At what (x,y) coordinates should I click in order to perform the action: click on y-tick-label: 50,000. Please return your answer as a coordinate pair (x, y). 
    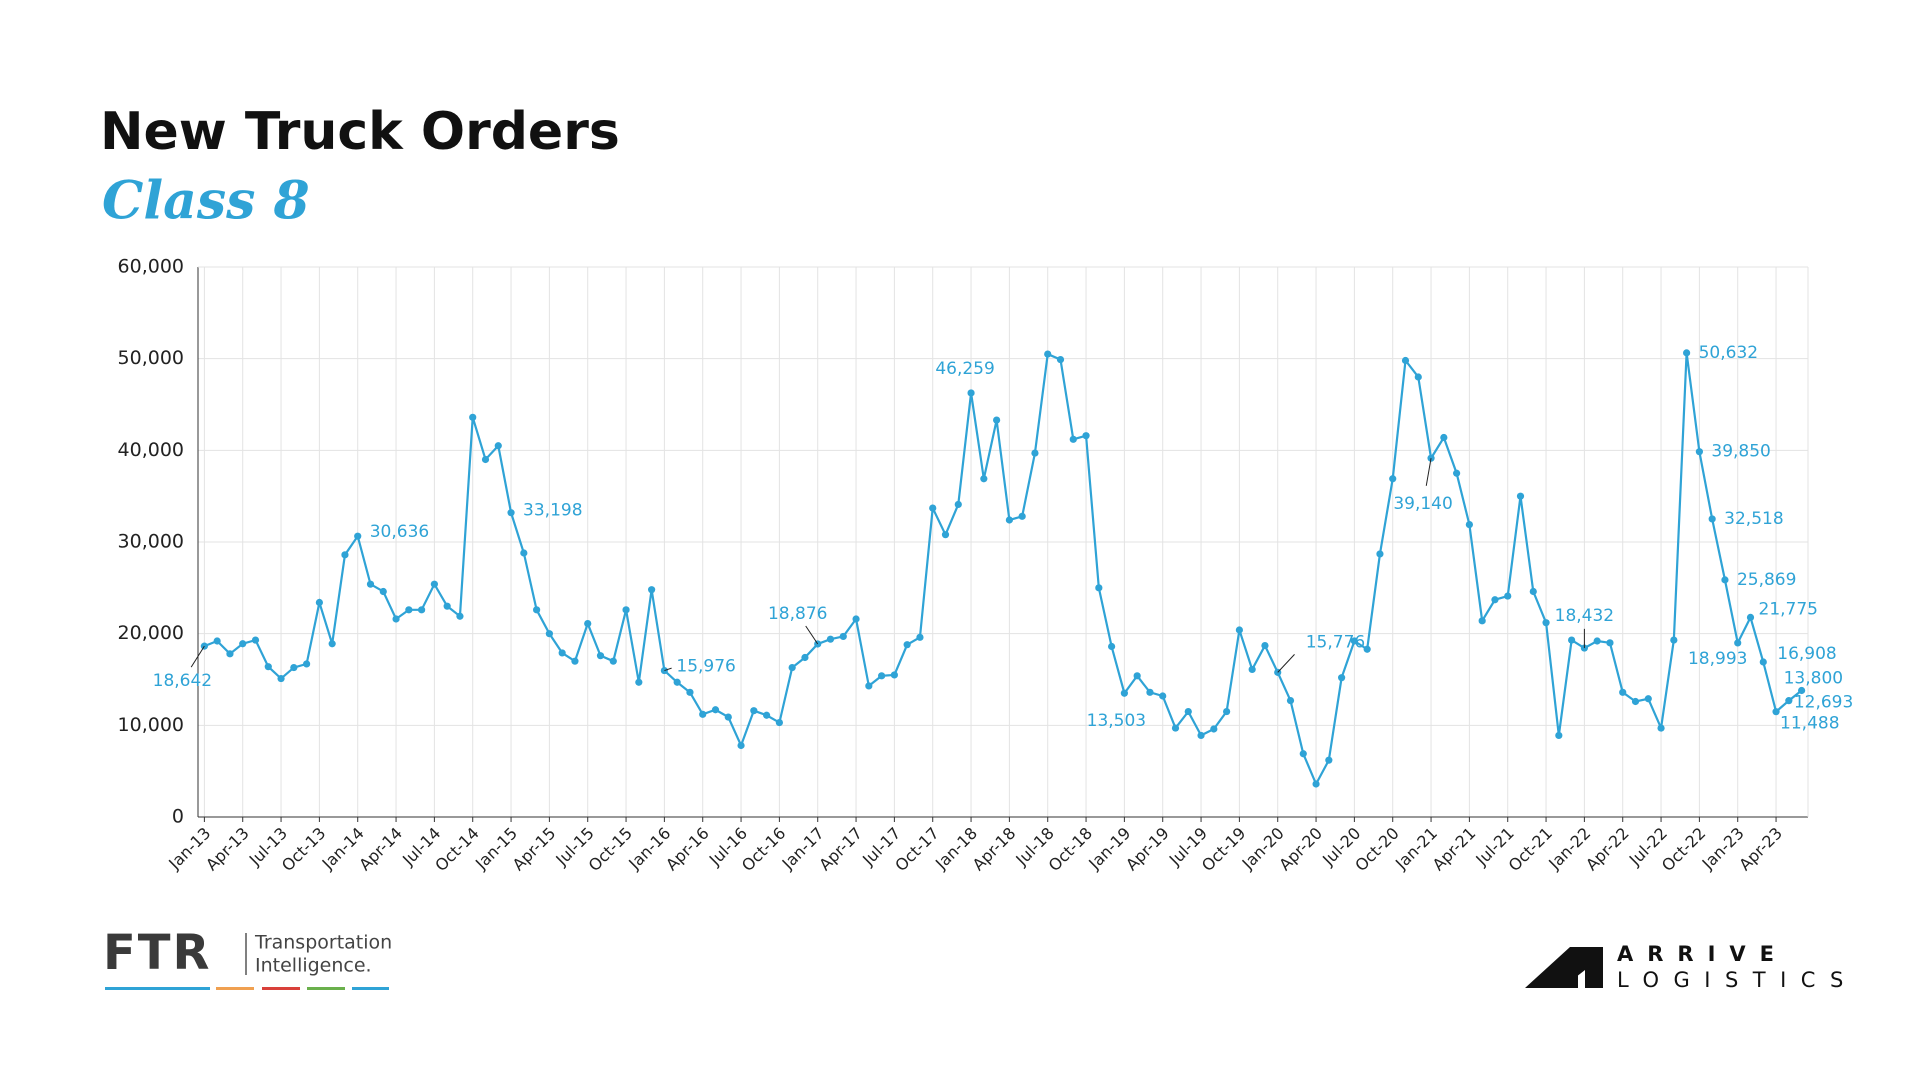
    Looking at the image, I should click on (151, 358).